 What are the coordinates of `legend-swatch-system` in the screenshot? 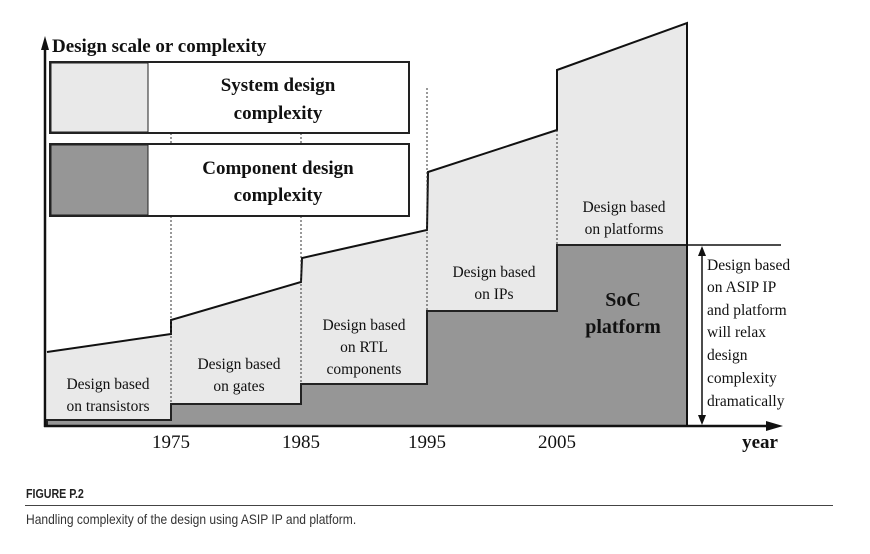 It's located at (99, 97).